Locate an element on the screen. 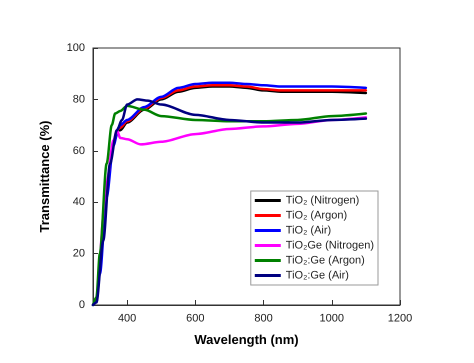  y-axis-title: Transmittance (%) is located at coordinates (44, 176).